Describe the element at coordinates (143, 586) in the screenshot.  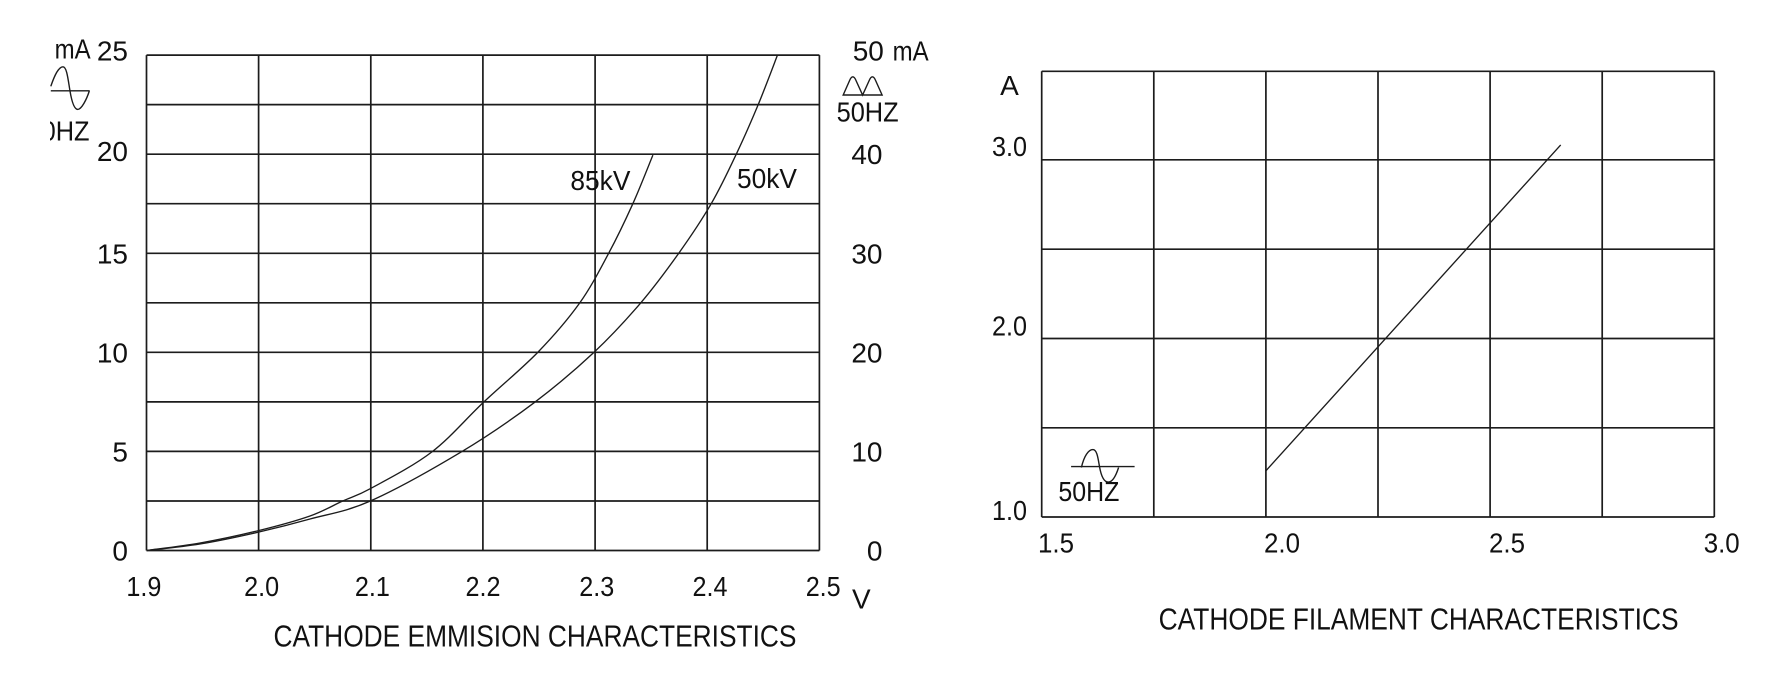
I see `svg-text: 1.9` at that location.